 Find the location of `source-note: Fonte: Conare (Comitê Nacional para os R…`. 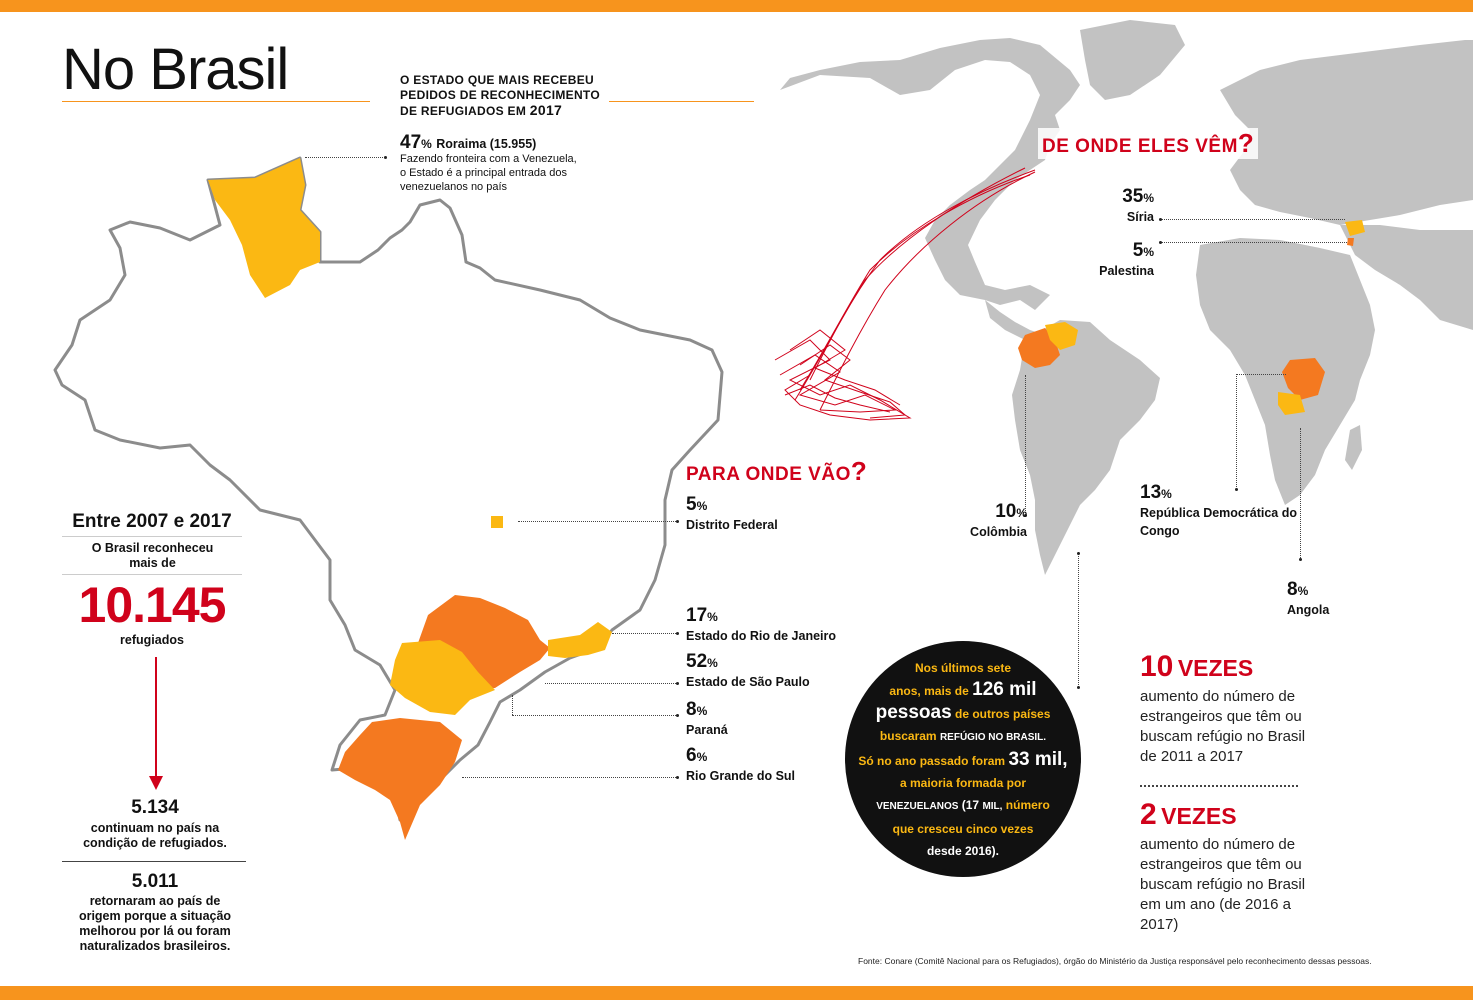

source-note: Fonte: Conare (Comitê Nacional para os R… is located at coordinates (1115, 961).